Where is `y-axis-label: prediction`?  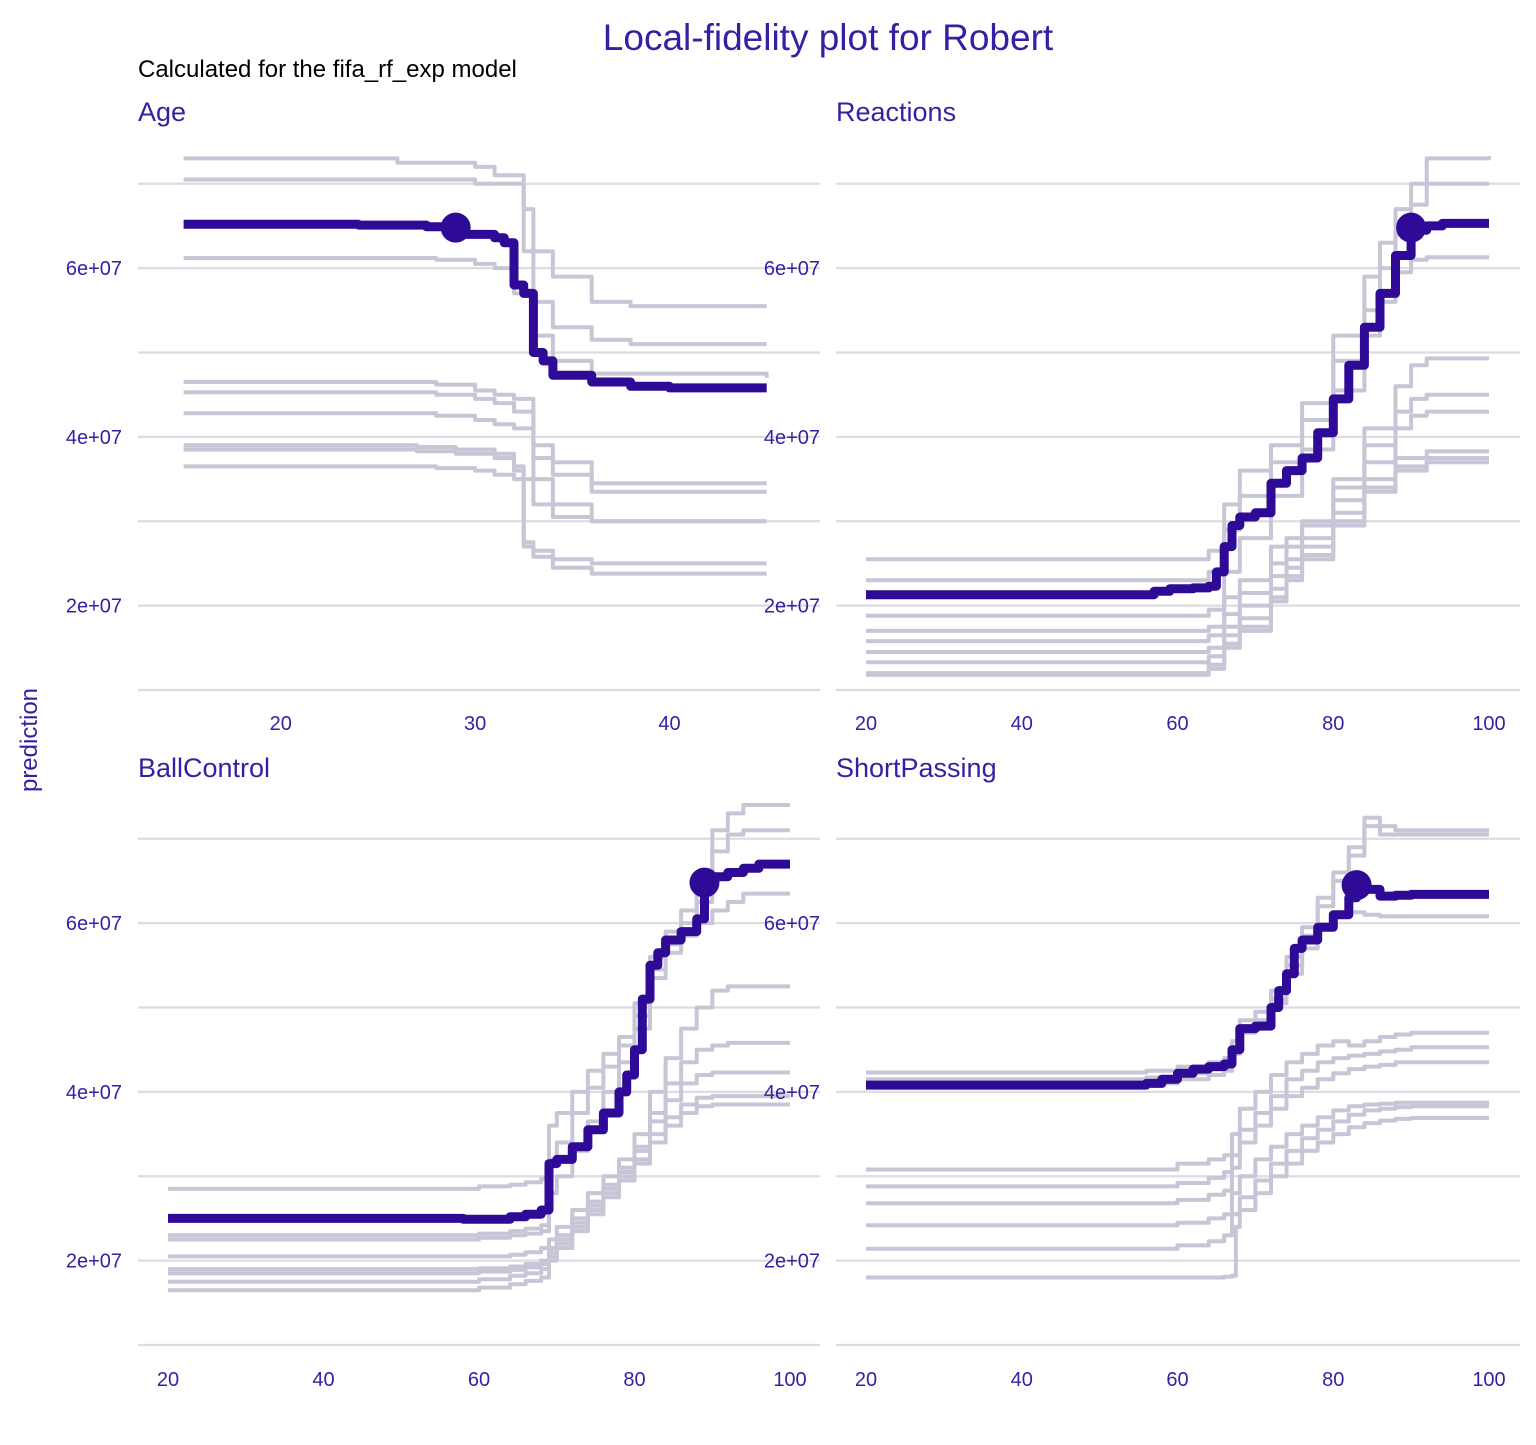 y-axis-label: prediction is located at coordinates (29, 740).